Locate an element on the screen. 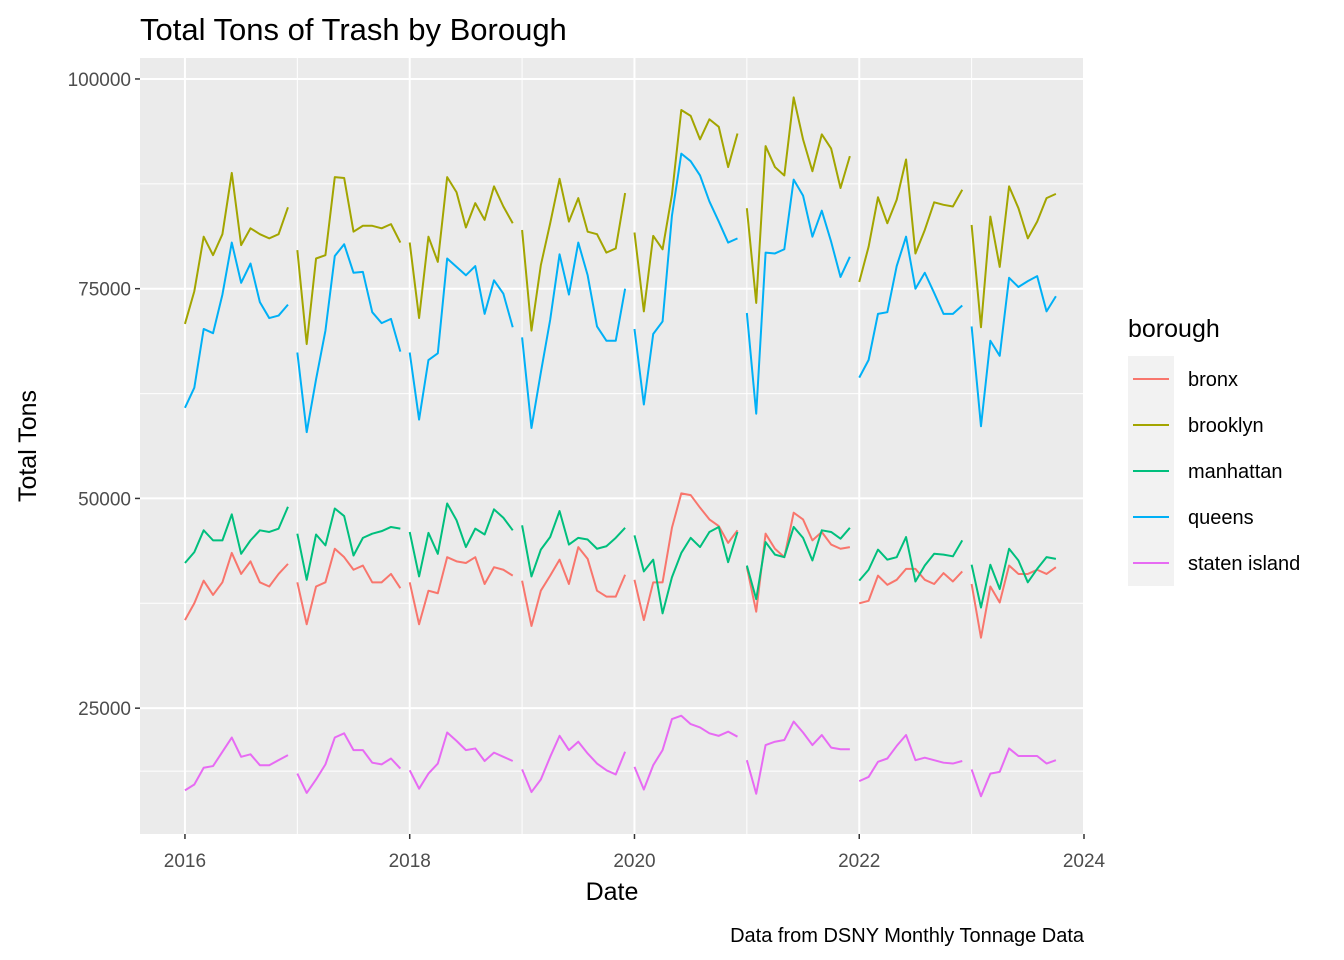 The width and height of the screenshot is (1344, 960). series-line-queens-2020 is located at coordinates (685, 279).